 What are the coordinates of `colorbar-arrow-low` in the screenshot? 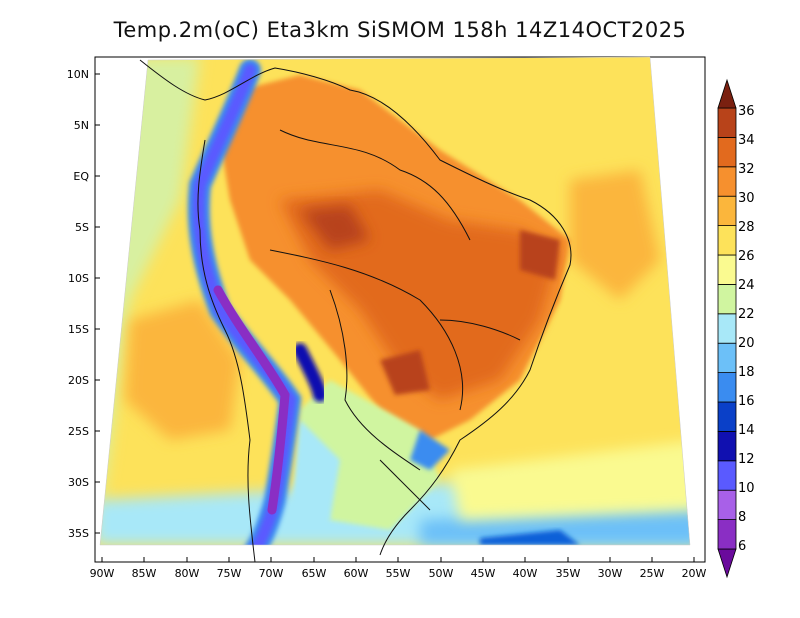 It's located at (727, 563).